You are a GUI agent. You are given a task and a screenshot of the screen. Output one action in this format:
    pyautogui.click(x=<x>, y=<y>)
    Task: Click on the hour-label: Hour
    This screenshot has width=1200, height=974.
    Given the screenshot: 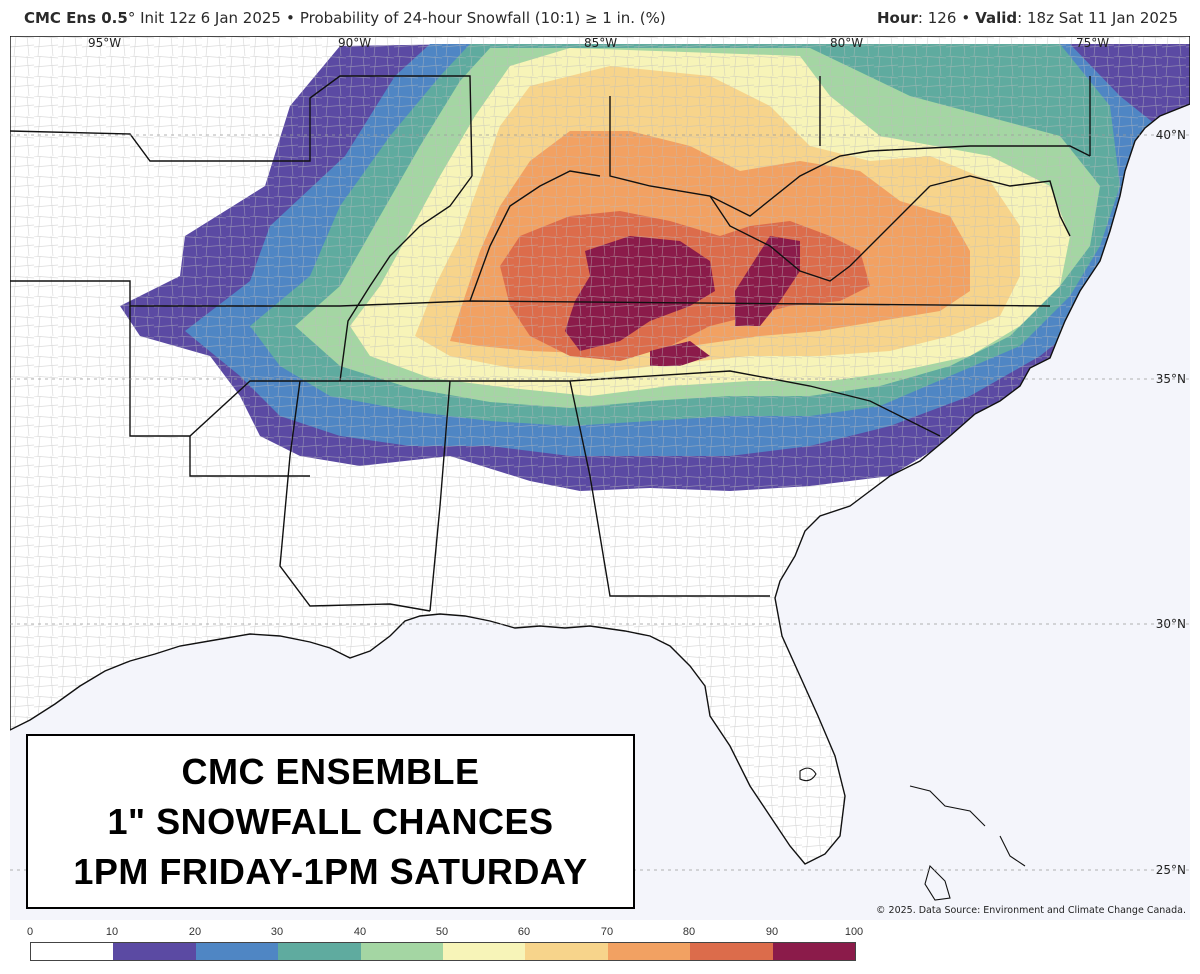 What is the action you would take?
    pyautogui.click(x=897, y=18)
    